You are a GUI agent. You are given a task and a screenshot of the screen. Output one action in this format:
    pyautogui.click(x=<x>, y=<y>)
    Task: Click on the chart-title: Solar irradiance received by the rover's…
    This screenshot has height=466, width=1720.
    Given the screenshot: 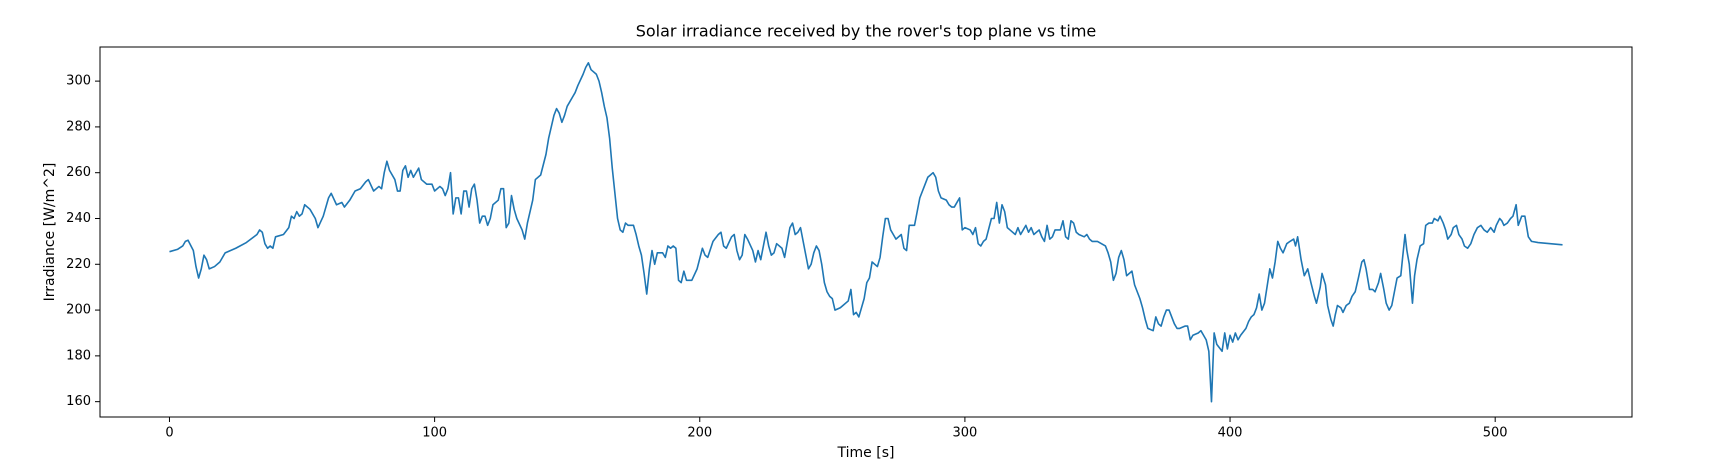 What is the action you would take?
    pyautogui.click(x=866, y=31)
    